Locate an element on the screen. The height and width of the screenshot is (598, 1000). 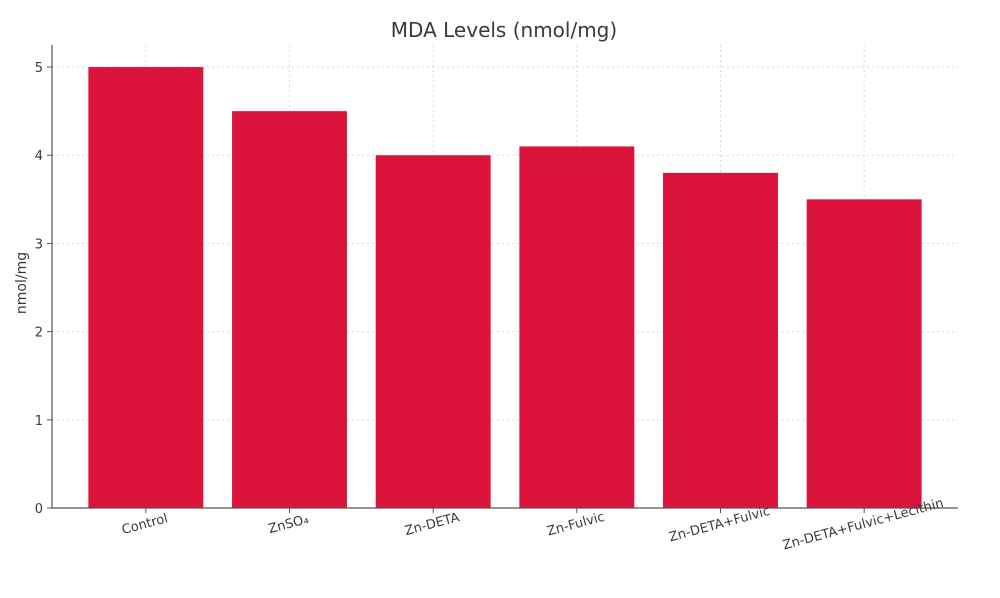
chart-title: MDA Levels (nmol/mg) is located at coordinates (504, 30).